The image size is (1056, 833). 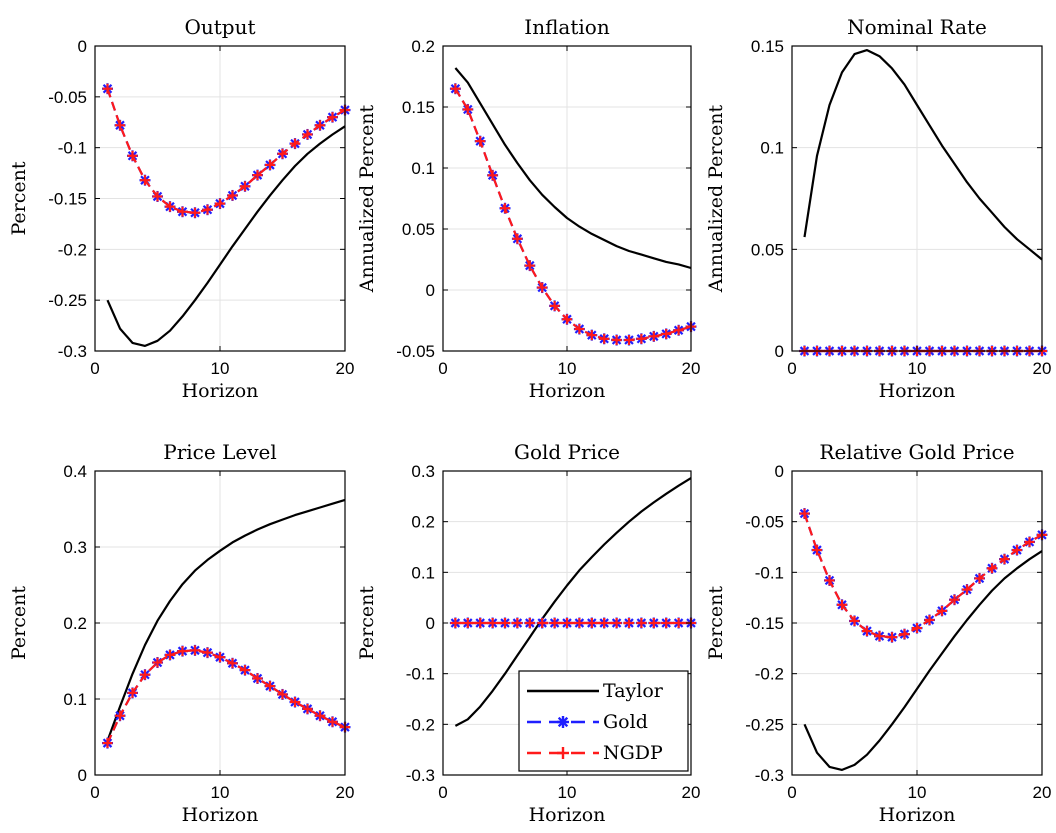 I want to click on legend-entry-taylor: Taylor, so click(x=595, y=691).